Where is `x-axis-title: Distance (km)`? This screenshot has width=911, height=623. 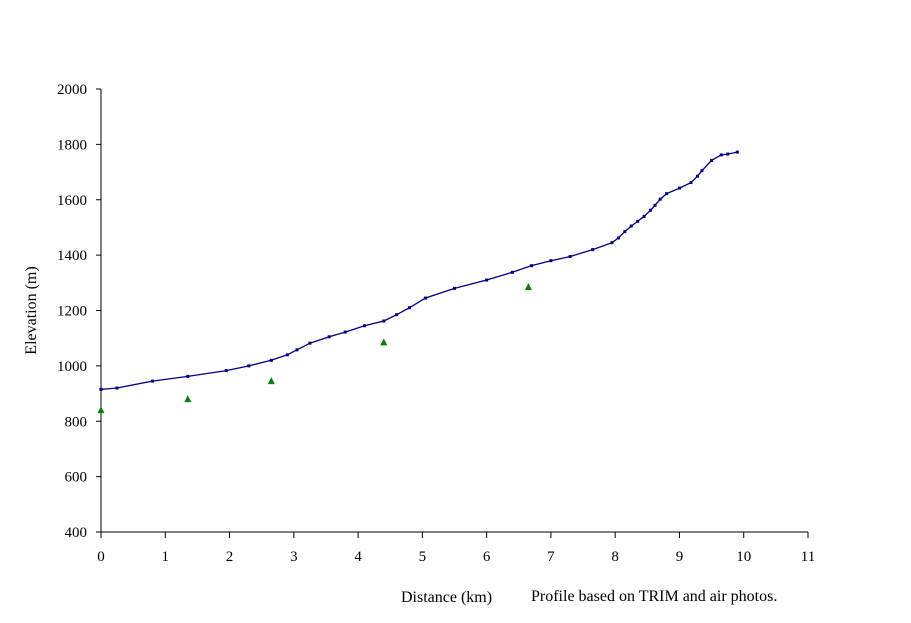
x-axis-title: Distance (km) is located at coordinates (446, 597).